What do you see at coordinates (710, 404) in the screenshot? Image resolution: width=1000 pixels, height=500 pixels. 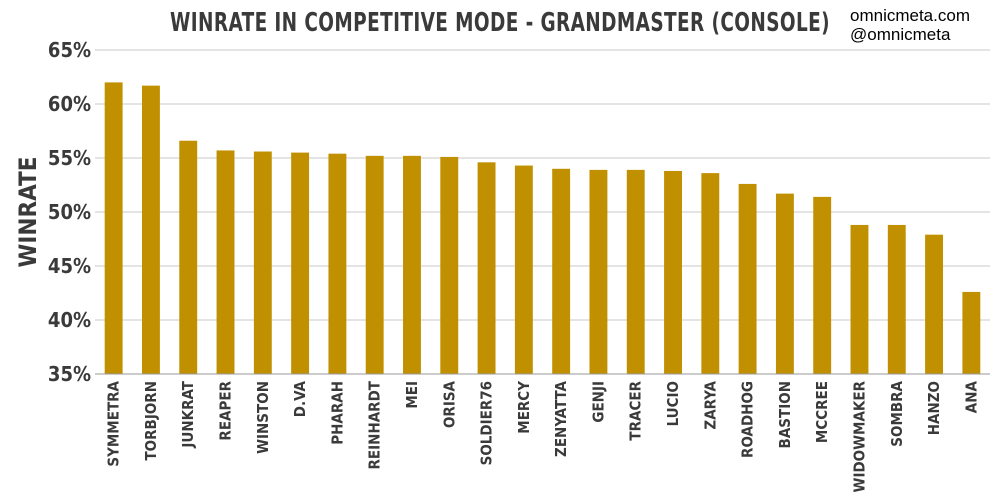 I see `x-tick-label: ZARYA` at bounding box center [710, 404].